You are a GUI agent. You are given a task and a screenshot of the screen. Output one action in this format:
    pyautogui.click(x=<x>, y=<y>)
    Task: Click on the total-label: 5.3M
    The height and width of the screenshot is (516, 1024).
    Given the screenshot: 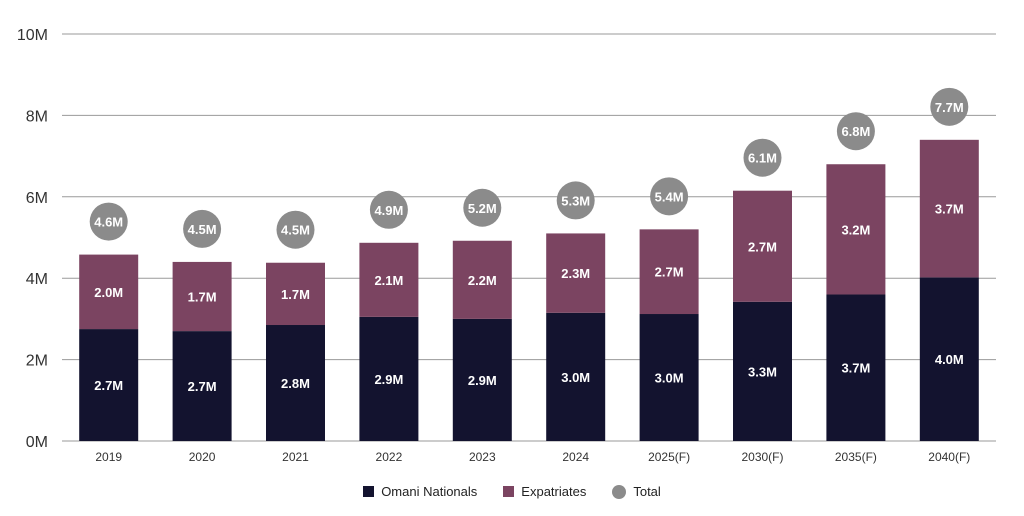 What is the action you would take?
    pyautogui.click(x=575, y=200)
    